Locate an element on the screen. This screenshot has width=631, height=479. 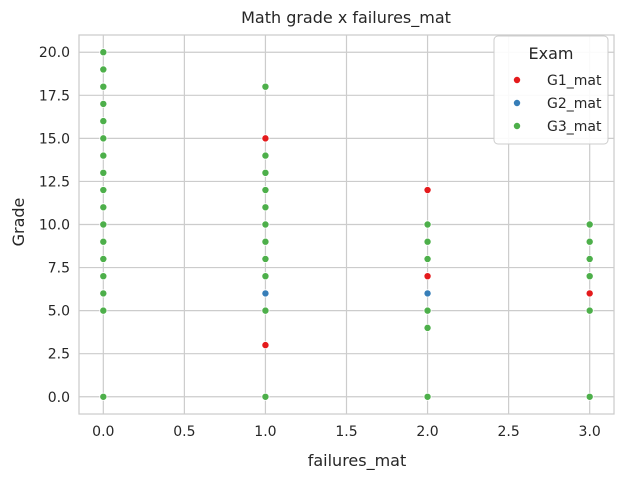
y-tick-label: 17.5 is located at coordinates (54, 96).